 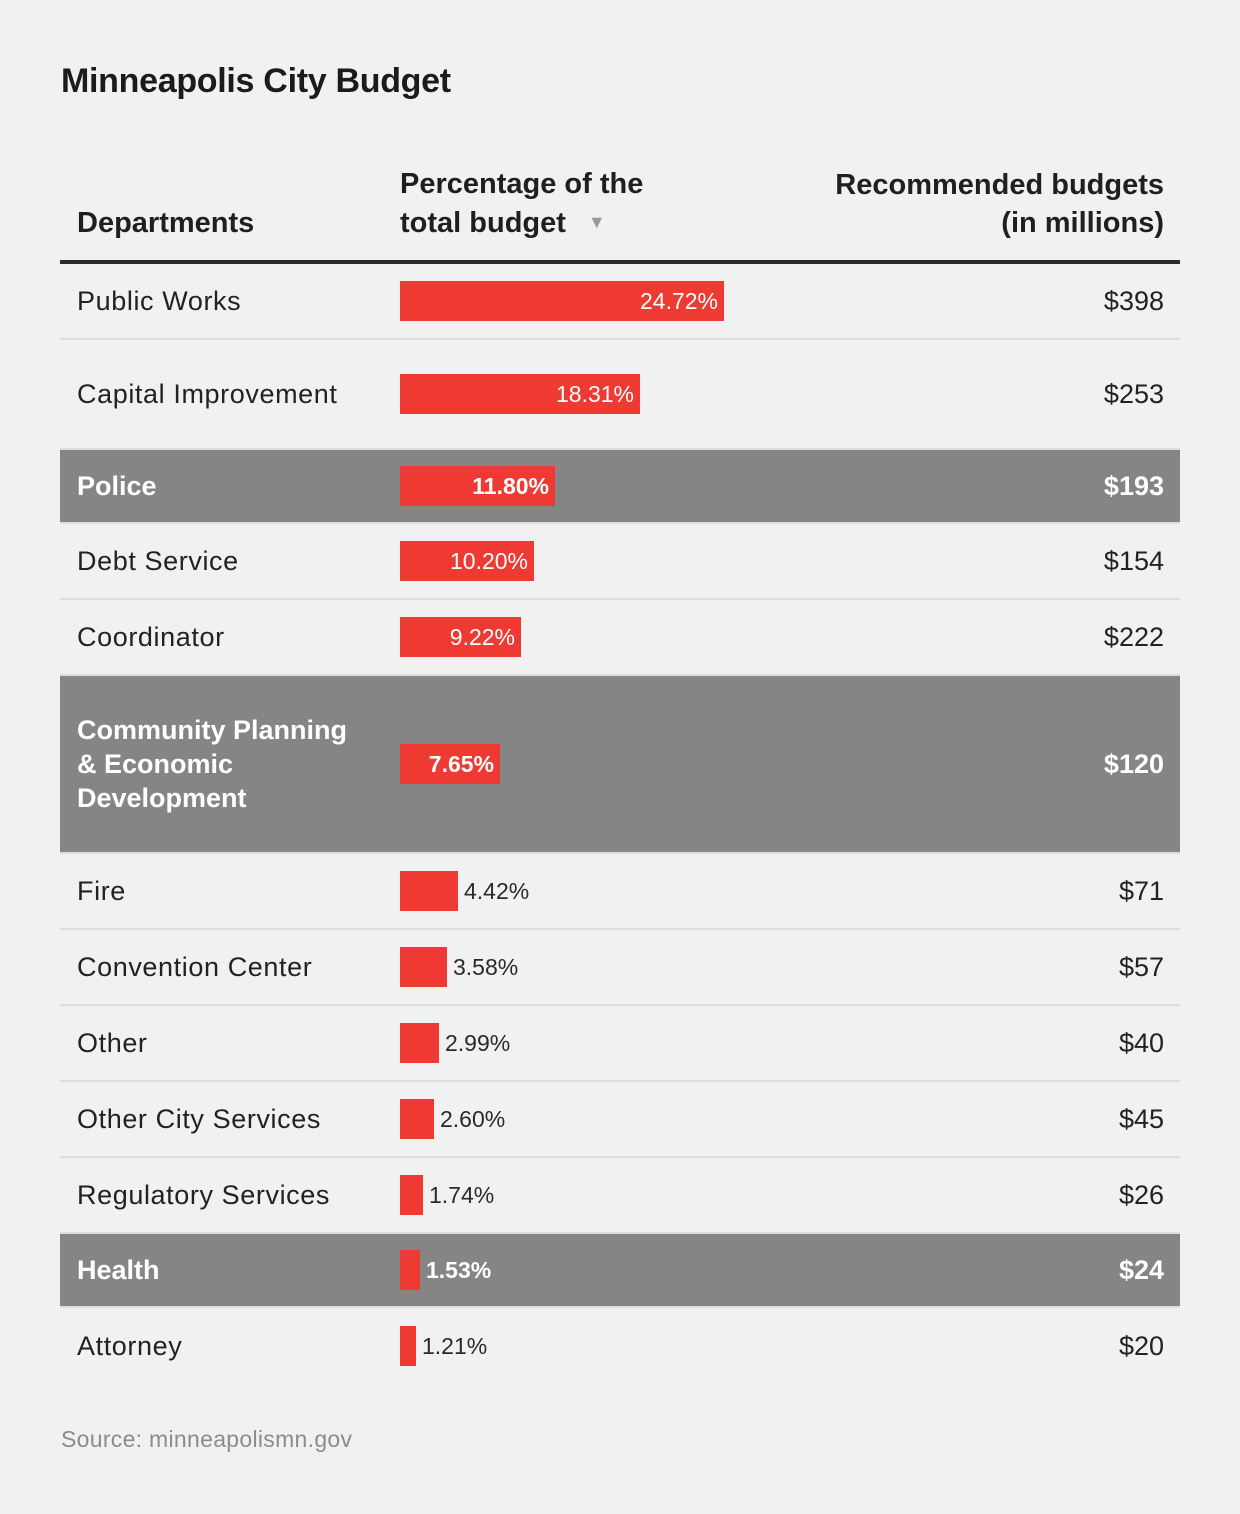 I want to click on percentage-label: 11.80%, so click(x=510, y=486).